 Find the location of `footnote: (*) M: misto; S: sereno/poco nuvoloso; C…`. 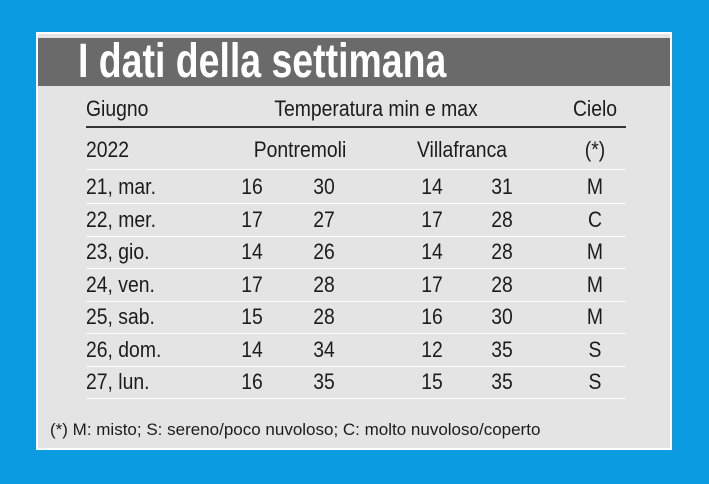

footnote: (*) M: misto; S: sereno/poco nuvoloso; C… is located at coordinates (295, 429).